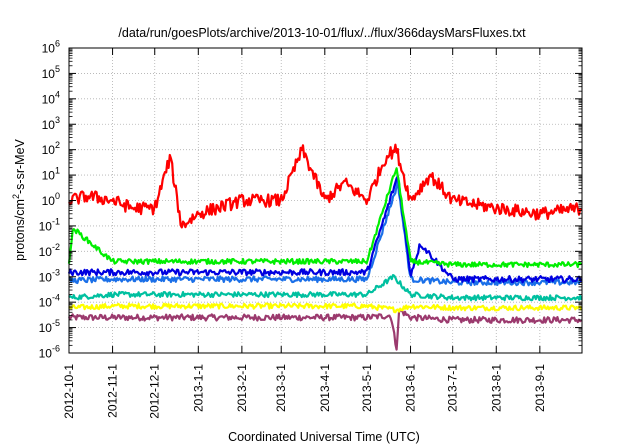 The image size is (640, 448). I want to click on y-tick-label-exponent: -3, so click(56, 272).